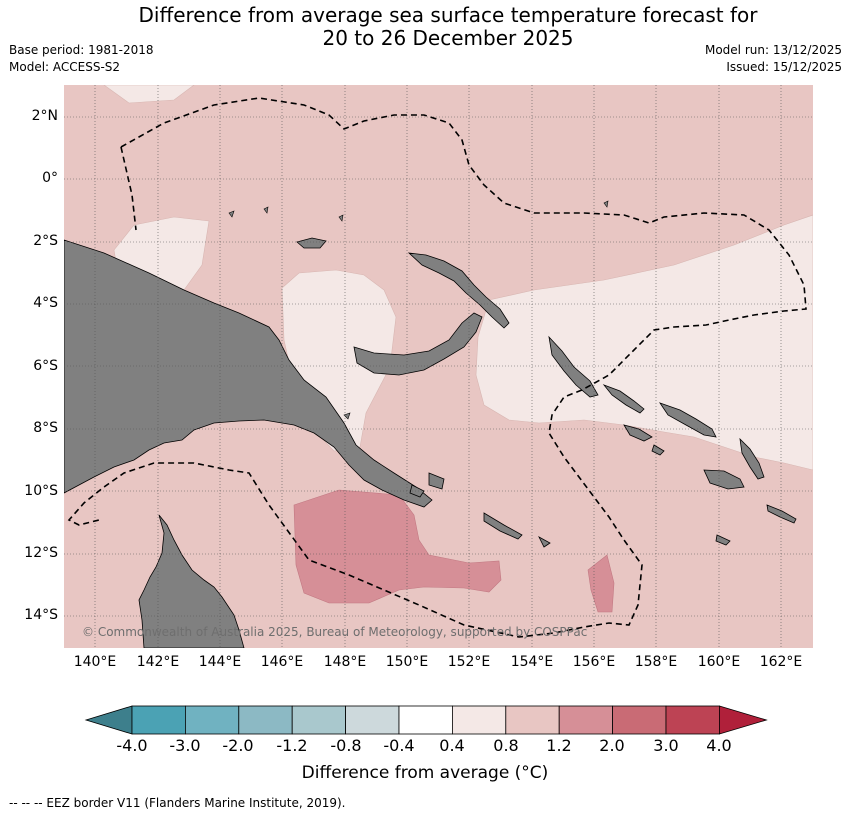  I want to click on new-guinea-island, so click(248, 373).